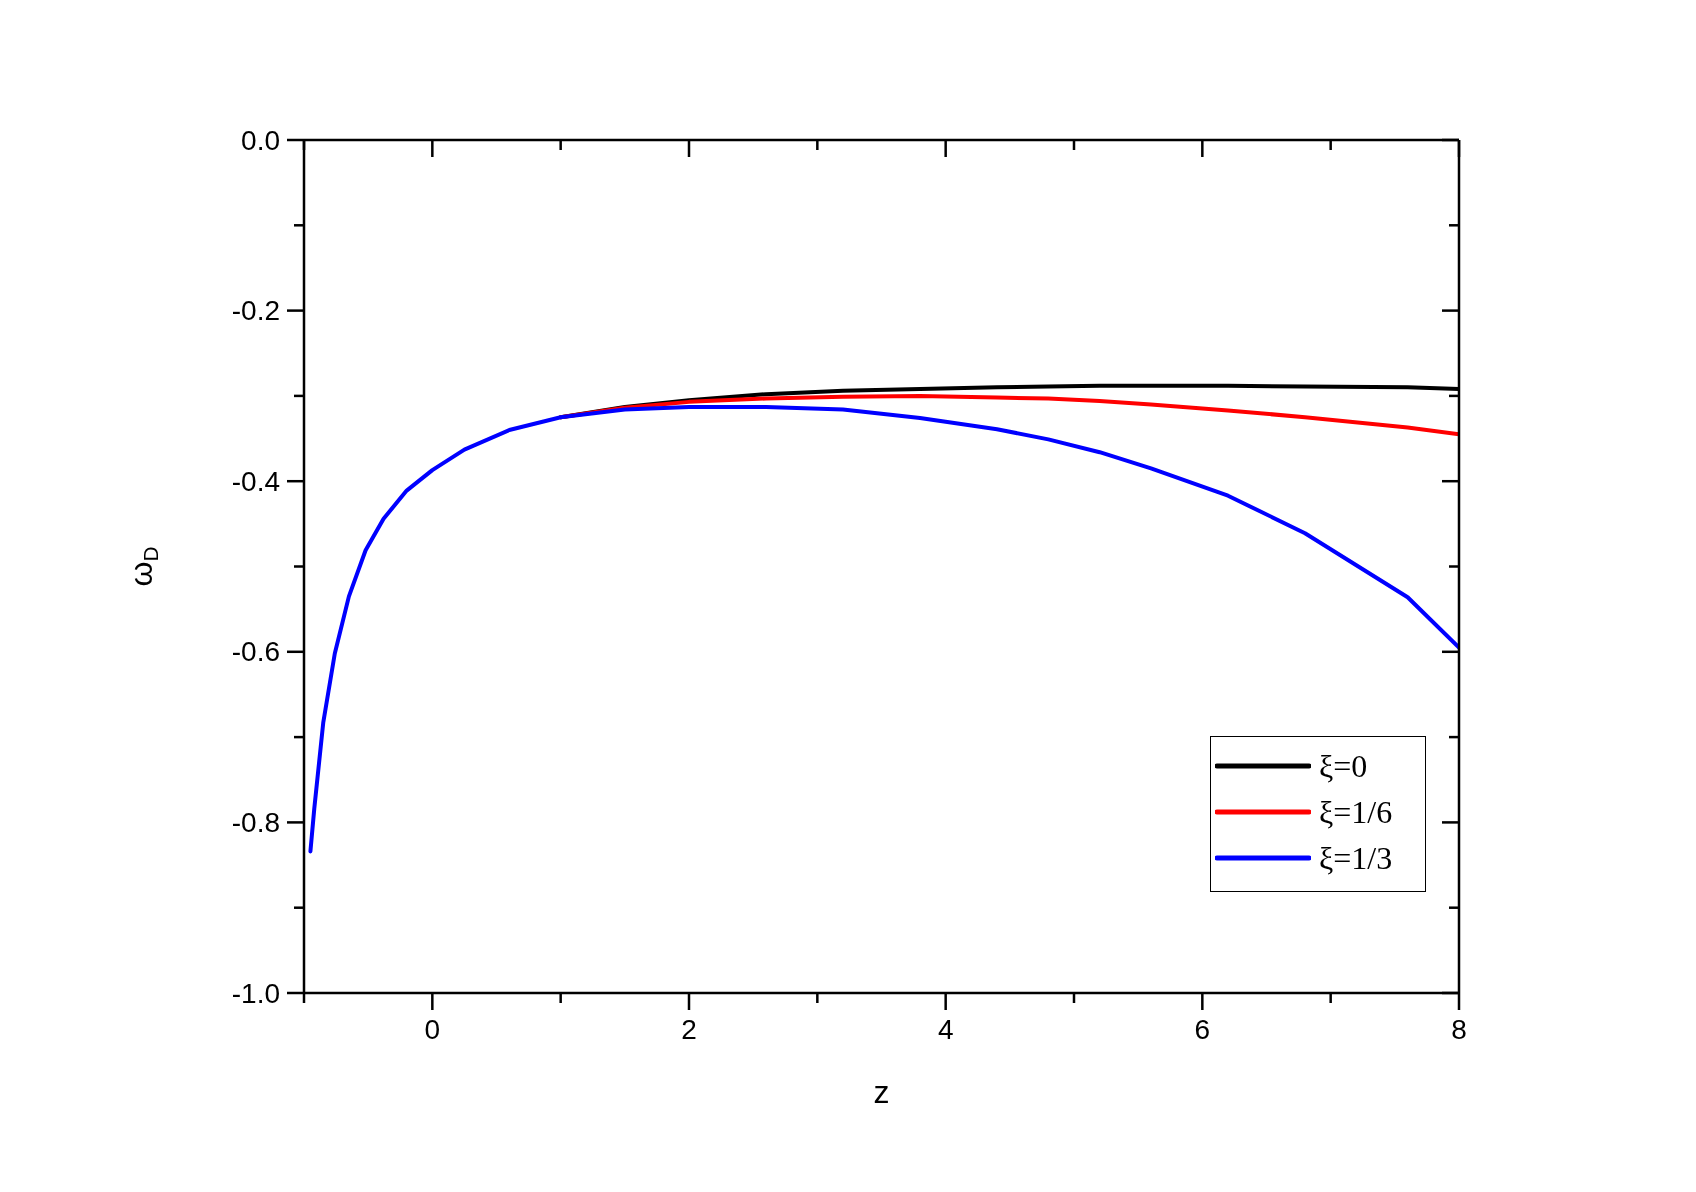  Describe the element at coordinates (255, 822) in the screenshot. I see `y-tick-label: -0.8` at that location.